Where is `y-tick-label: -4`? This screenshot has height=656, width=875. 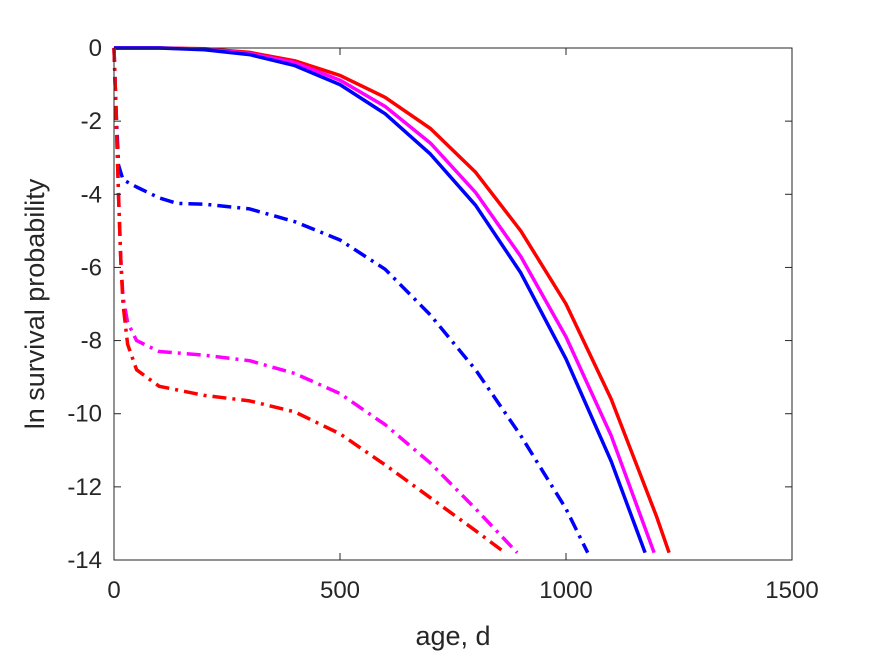
y-tick-label: -4 is located at coordinates (91, 194).